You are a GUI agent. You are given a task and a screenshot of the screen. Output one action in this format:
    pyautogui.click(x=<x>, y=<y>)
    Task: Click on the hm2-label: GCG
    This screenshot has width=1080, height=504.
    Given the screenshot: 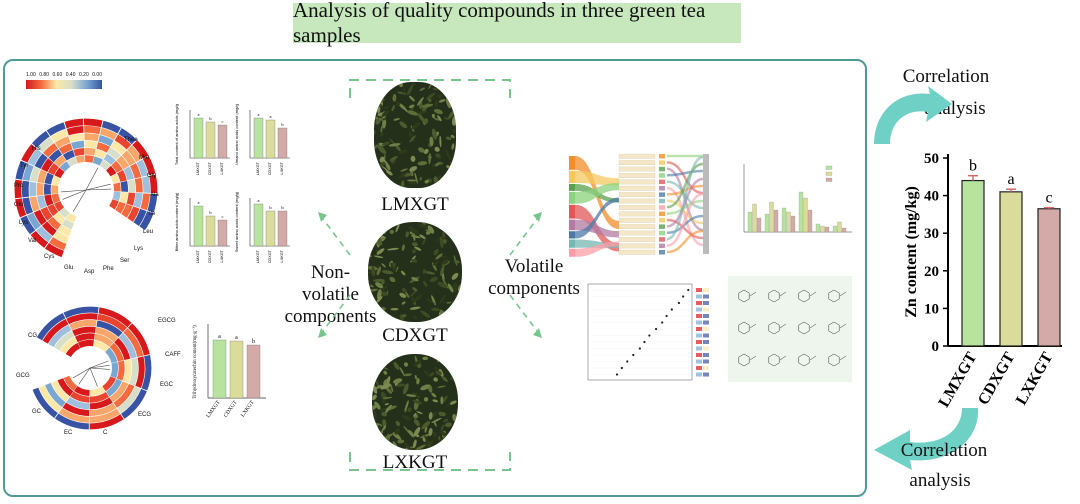 What is the action you would take?
    pyautogui.click(x=23, y=376)
    